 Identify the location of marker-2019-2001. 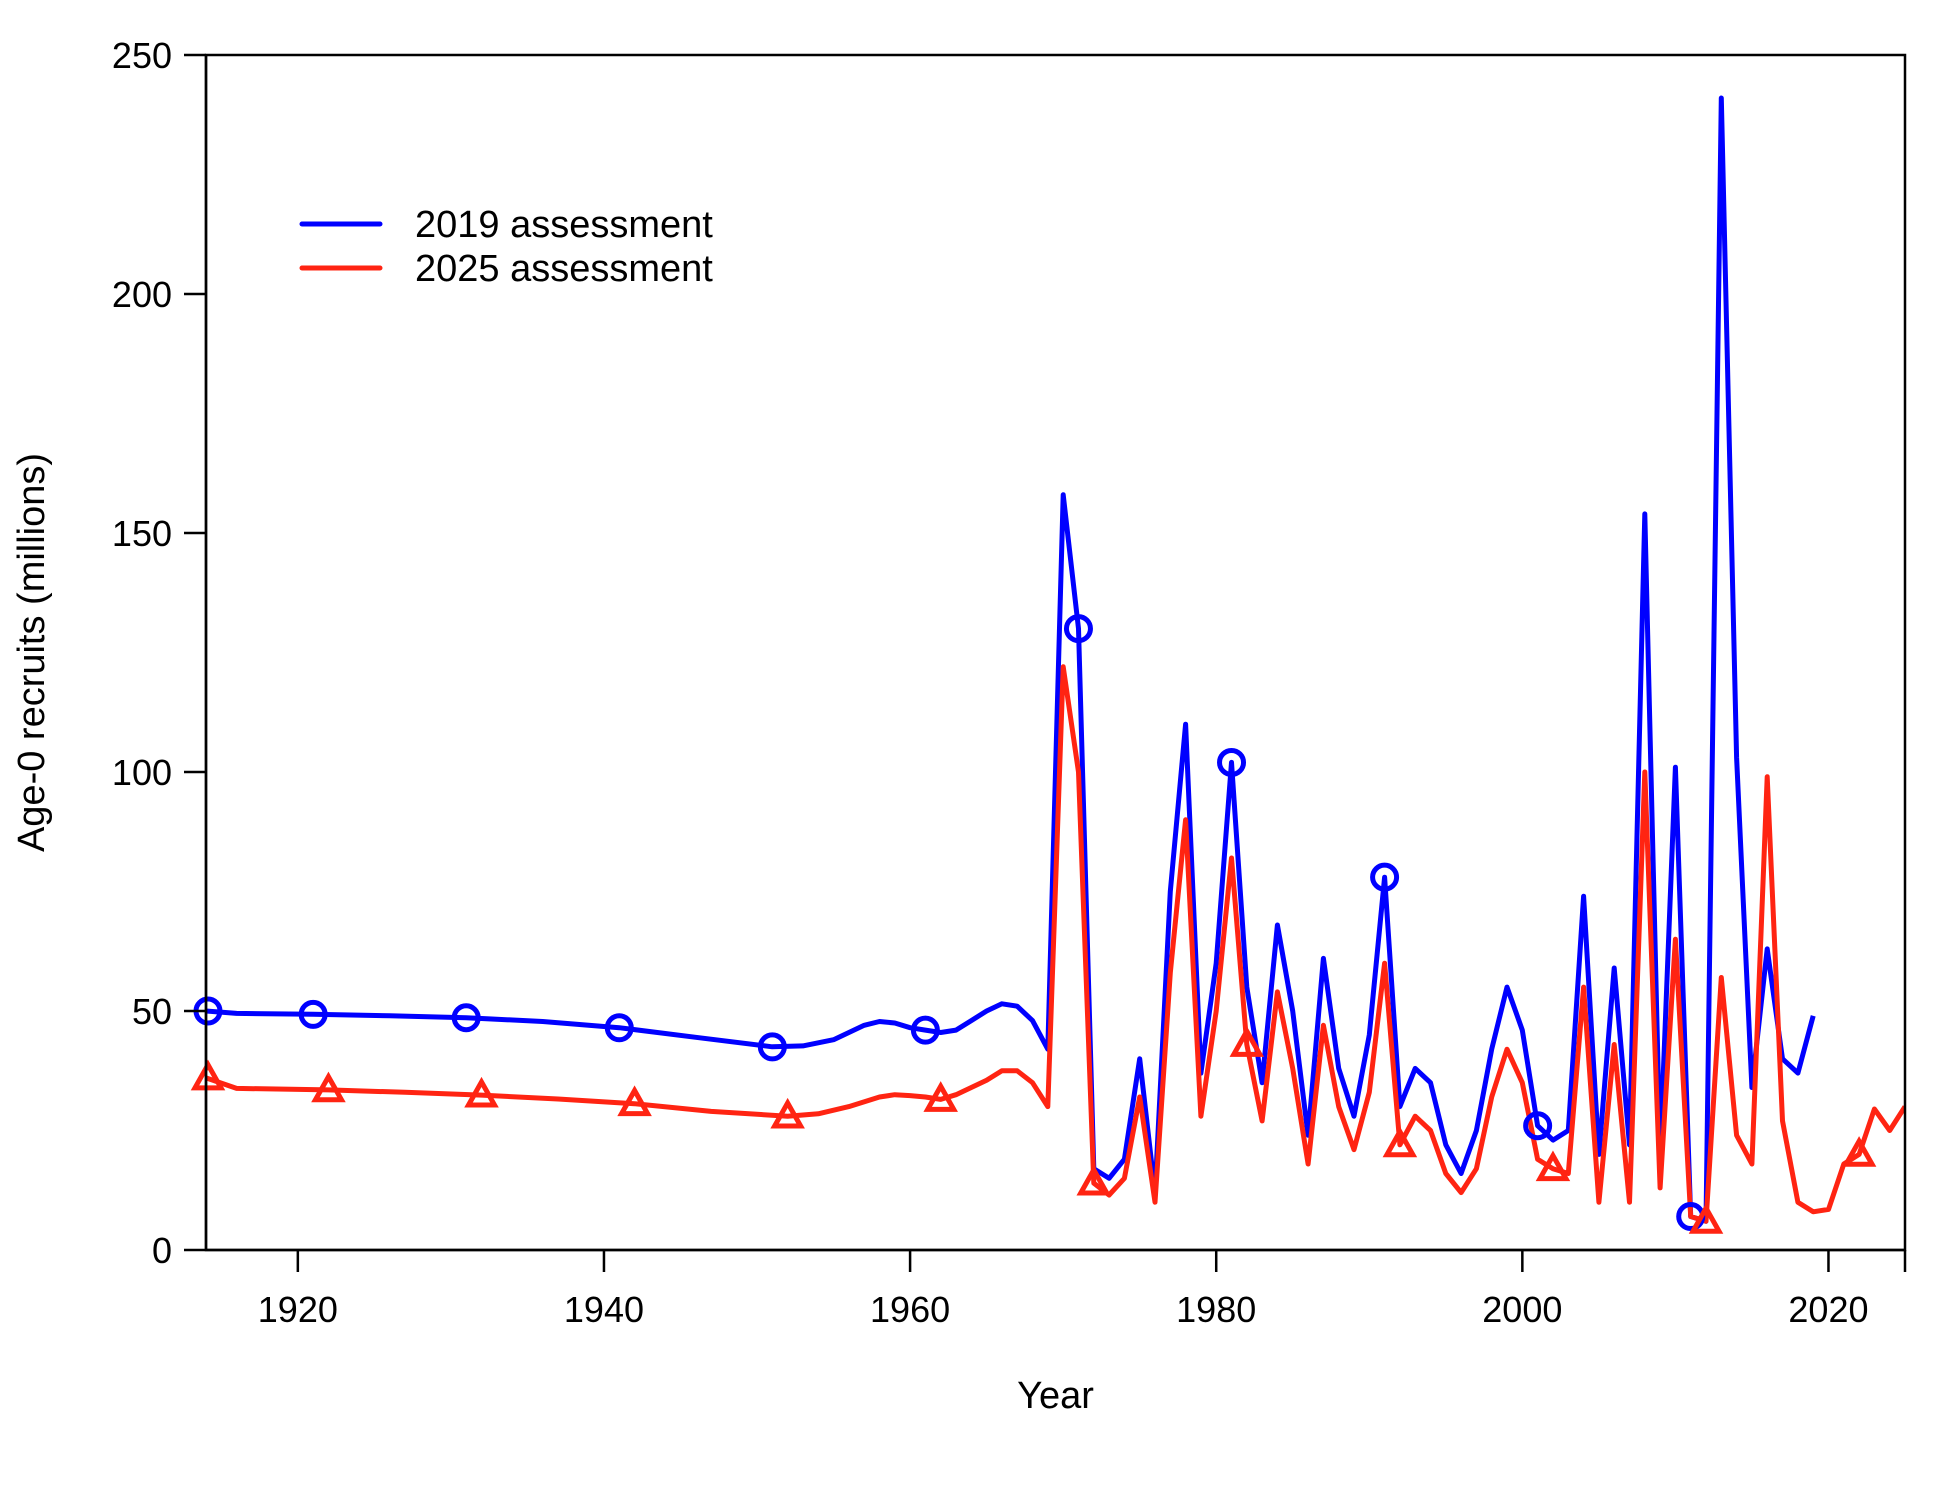
(1538, 1126).